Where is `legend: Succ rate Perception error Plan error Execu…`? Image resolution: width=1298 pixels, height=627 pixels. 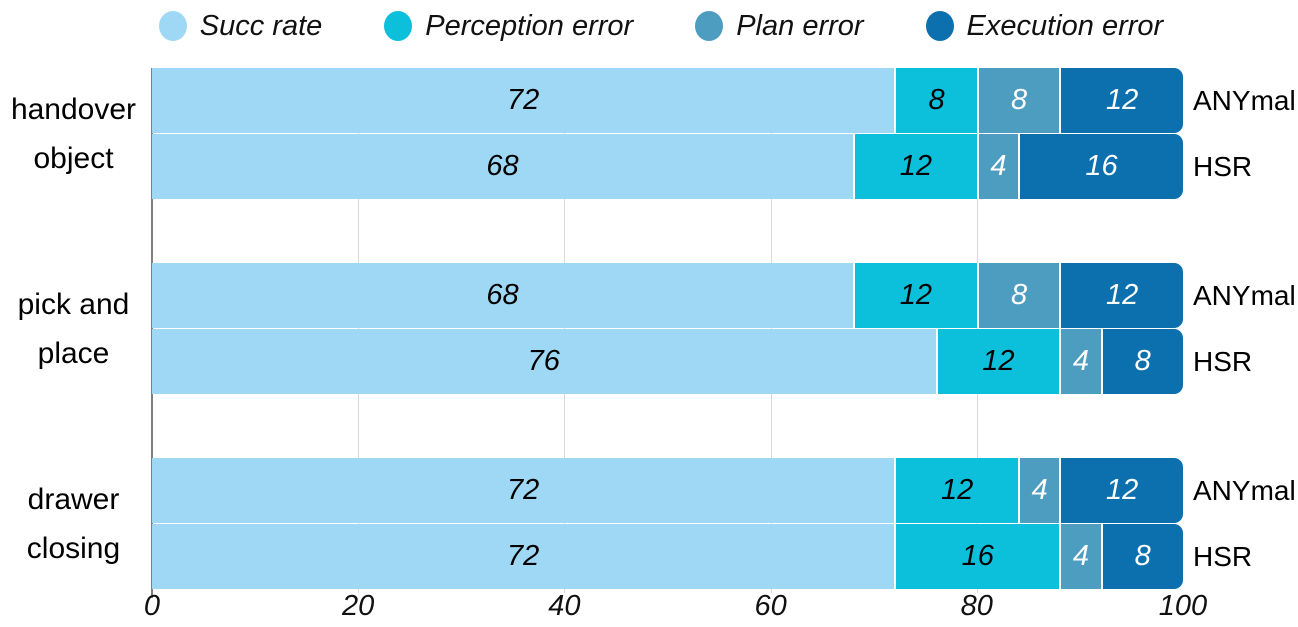 legend: Succ rate Perception error Plan error Execu… is located at coordinates (649, 26).